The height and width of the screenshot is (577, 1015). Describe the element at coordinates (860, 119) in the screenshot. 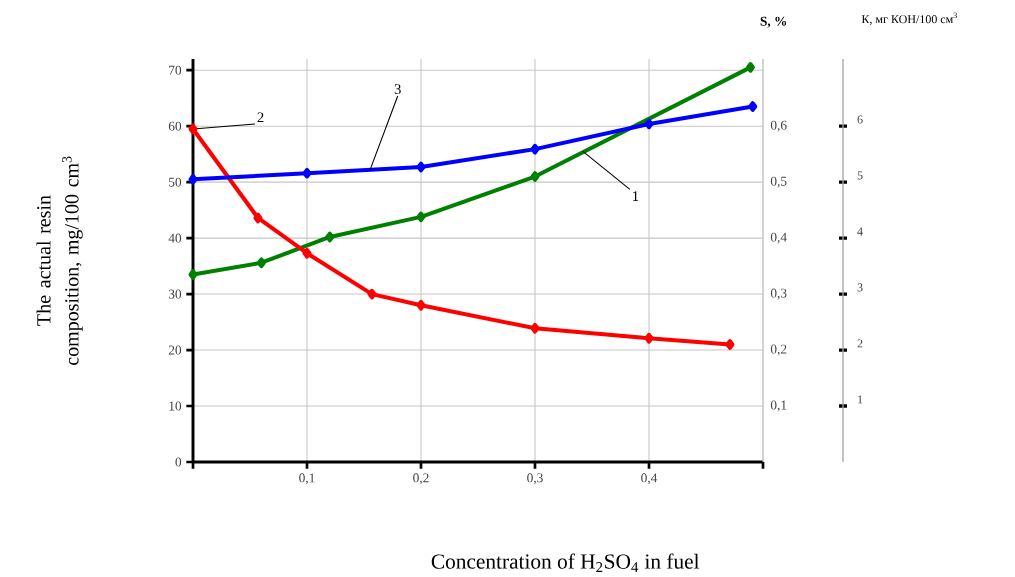

I see `y3-tick-label: 6` at that location.